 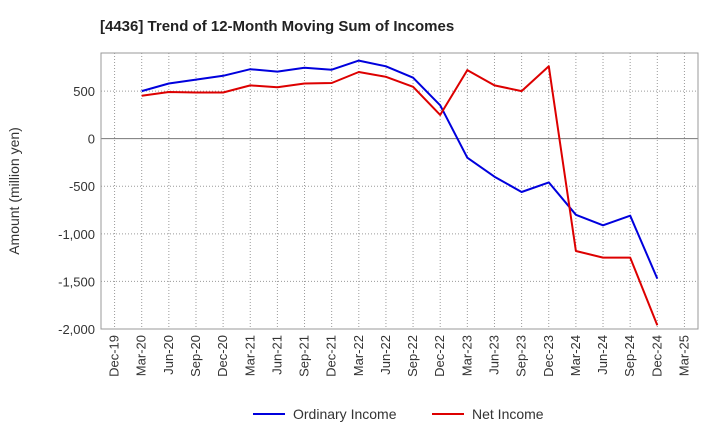 What do you see at coordinates (683, 355) in the screenshot?
I see `x-tick-label: Mar-25` at bounding box center [683, 355].